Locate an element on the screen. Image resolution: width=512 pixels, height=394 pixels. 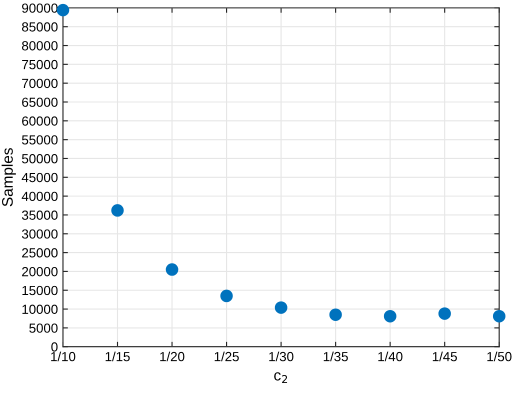
x-tick-label: 1/50 is located at coordinates (499, 357).